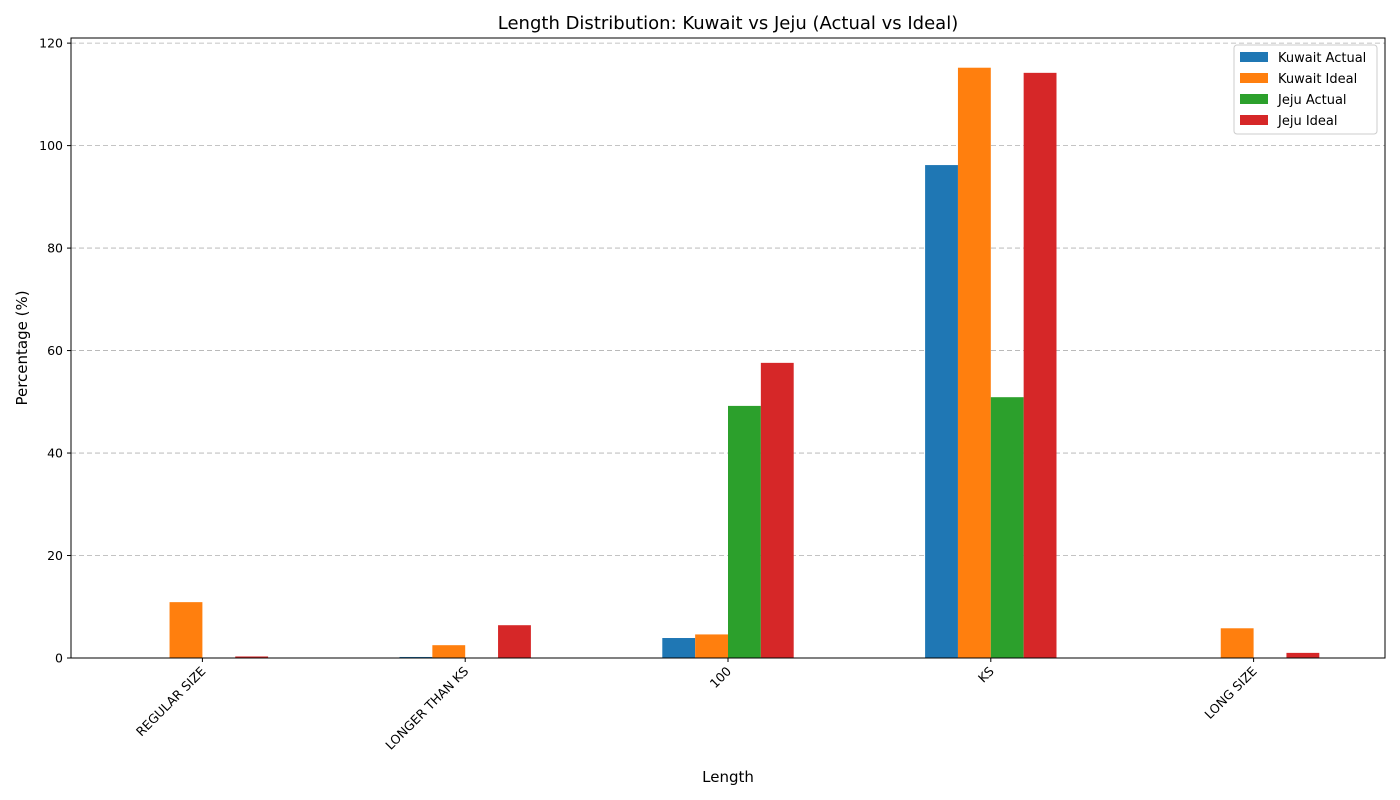 This screenshot has height=800, width=1400. Describe the element at coordinates (1322, 58) in the screenshot. I see `legend-label: Kuwait Actual` at that location.